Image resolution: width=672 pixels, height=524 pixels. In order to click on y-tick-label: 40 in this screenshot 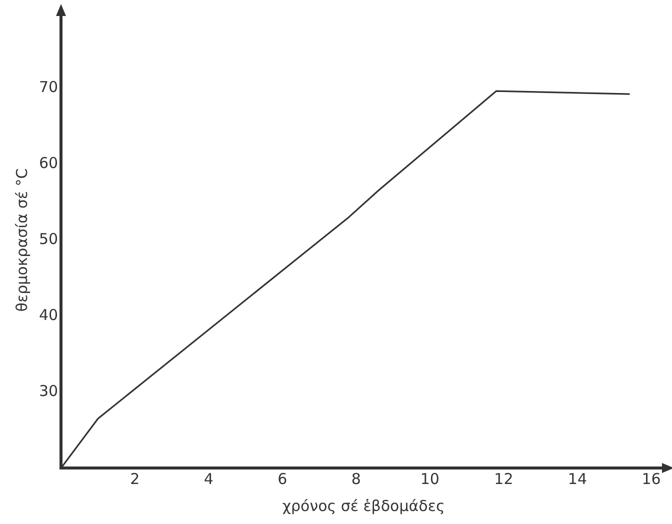, I will do `click(48, 315)`.